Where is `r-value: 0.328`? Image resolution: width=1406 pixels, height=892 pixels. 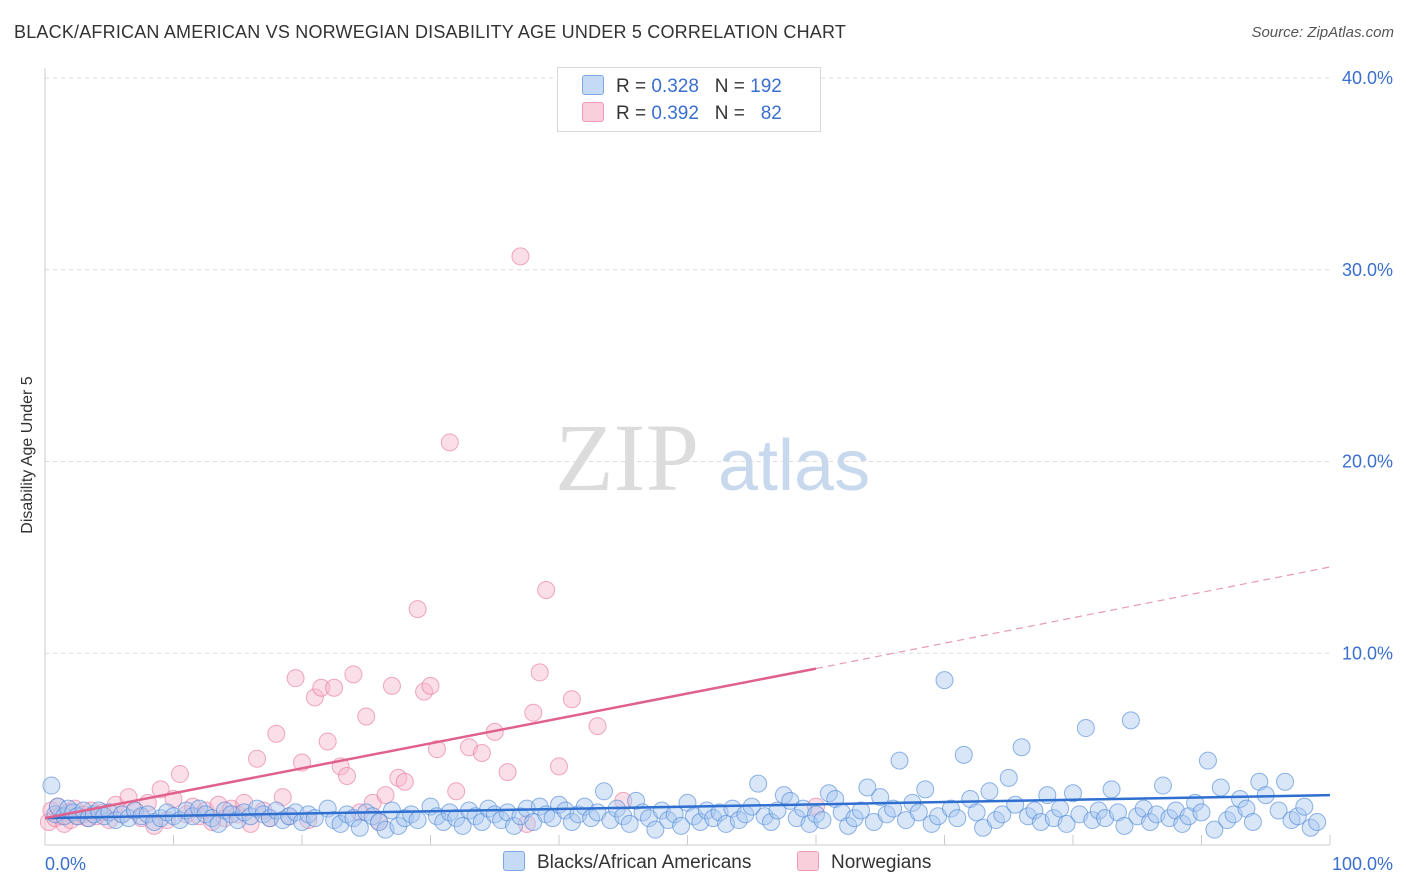
r-value: 0.328 is located at coordinates (675, 86).